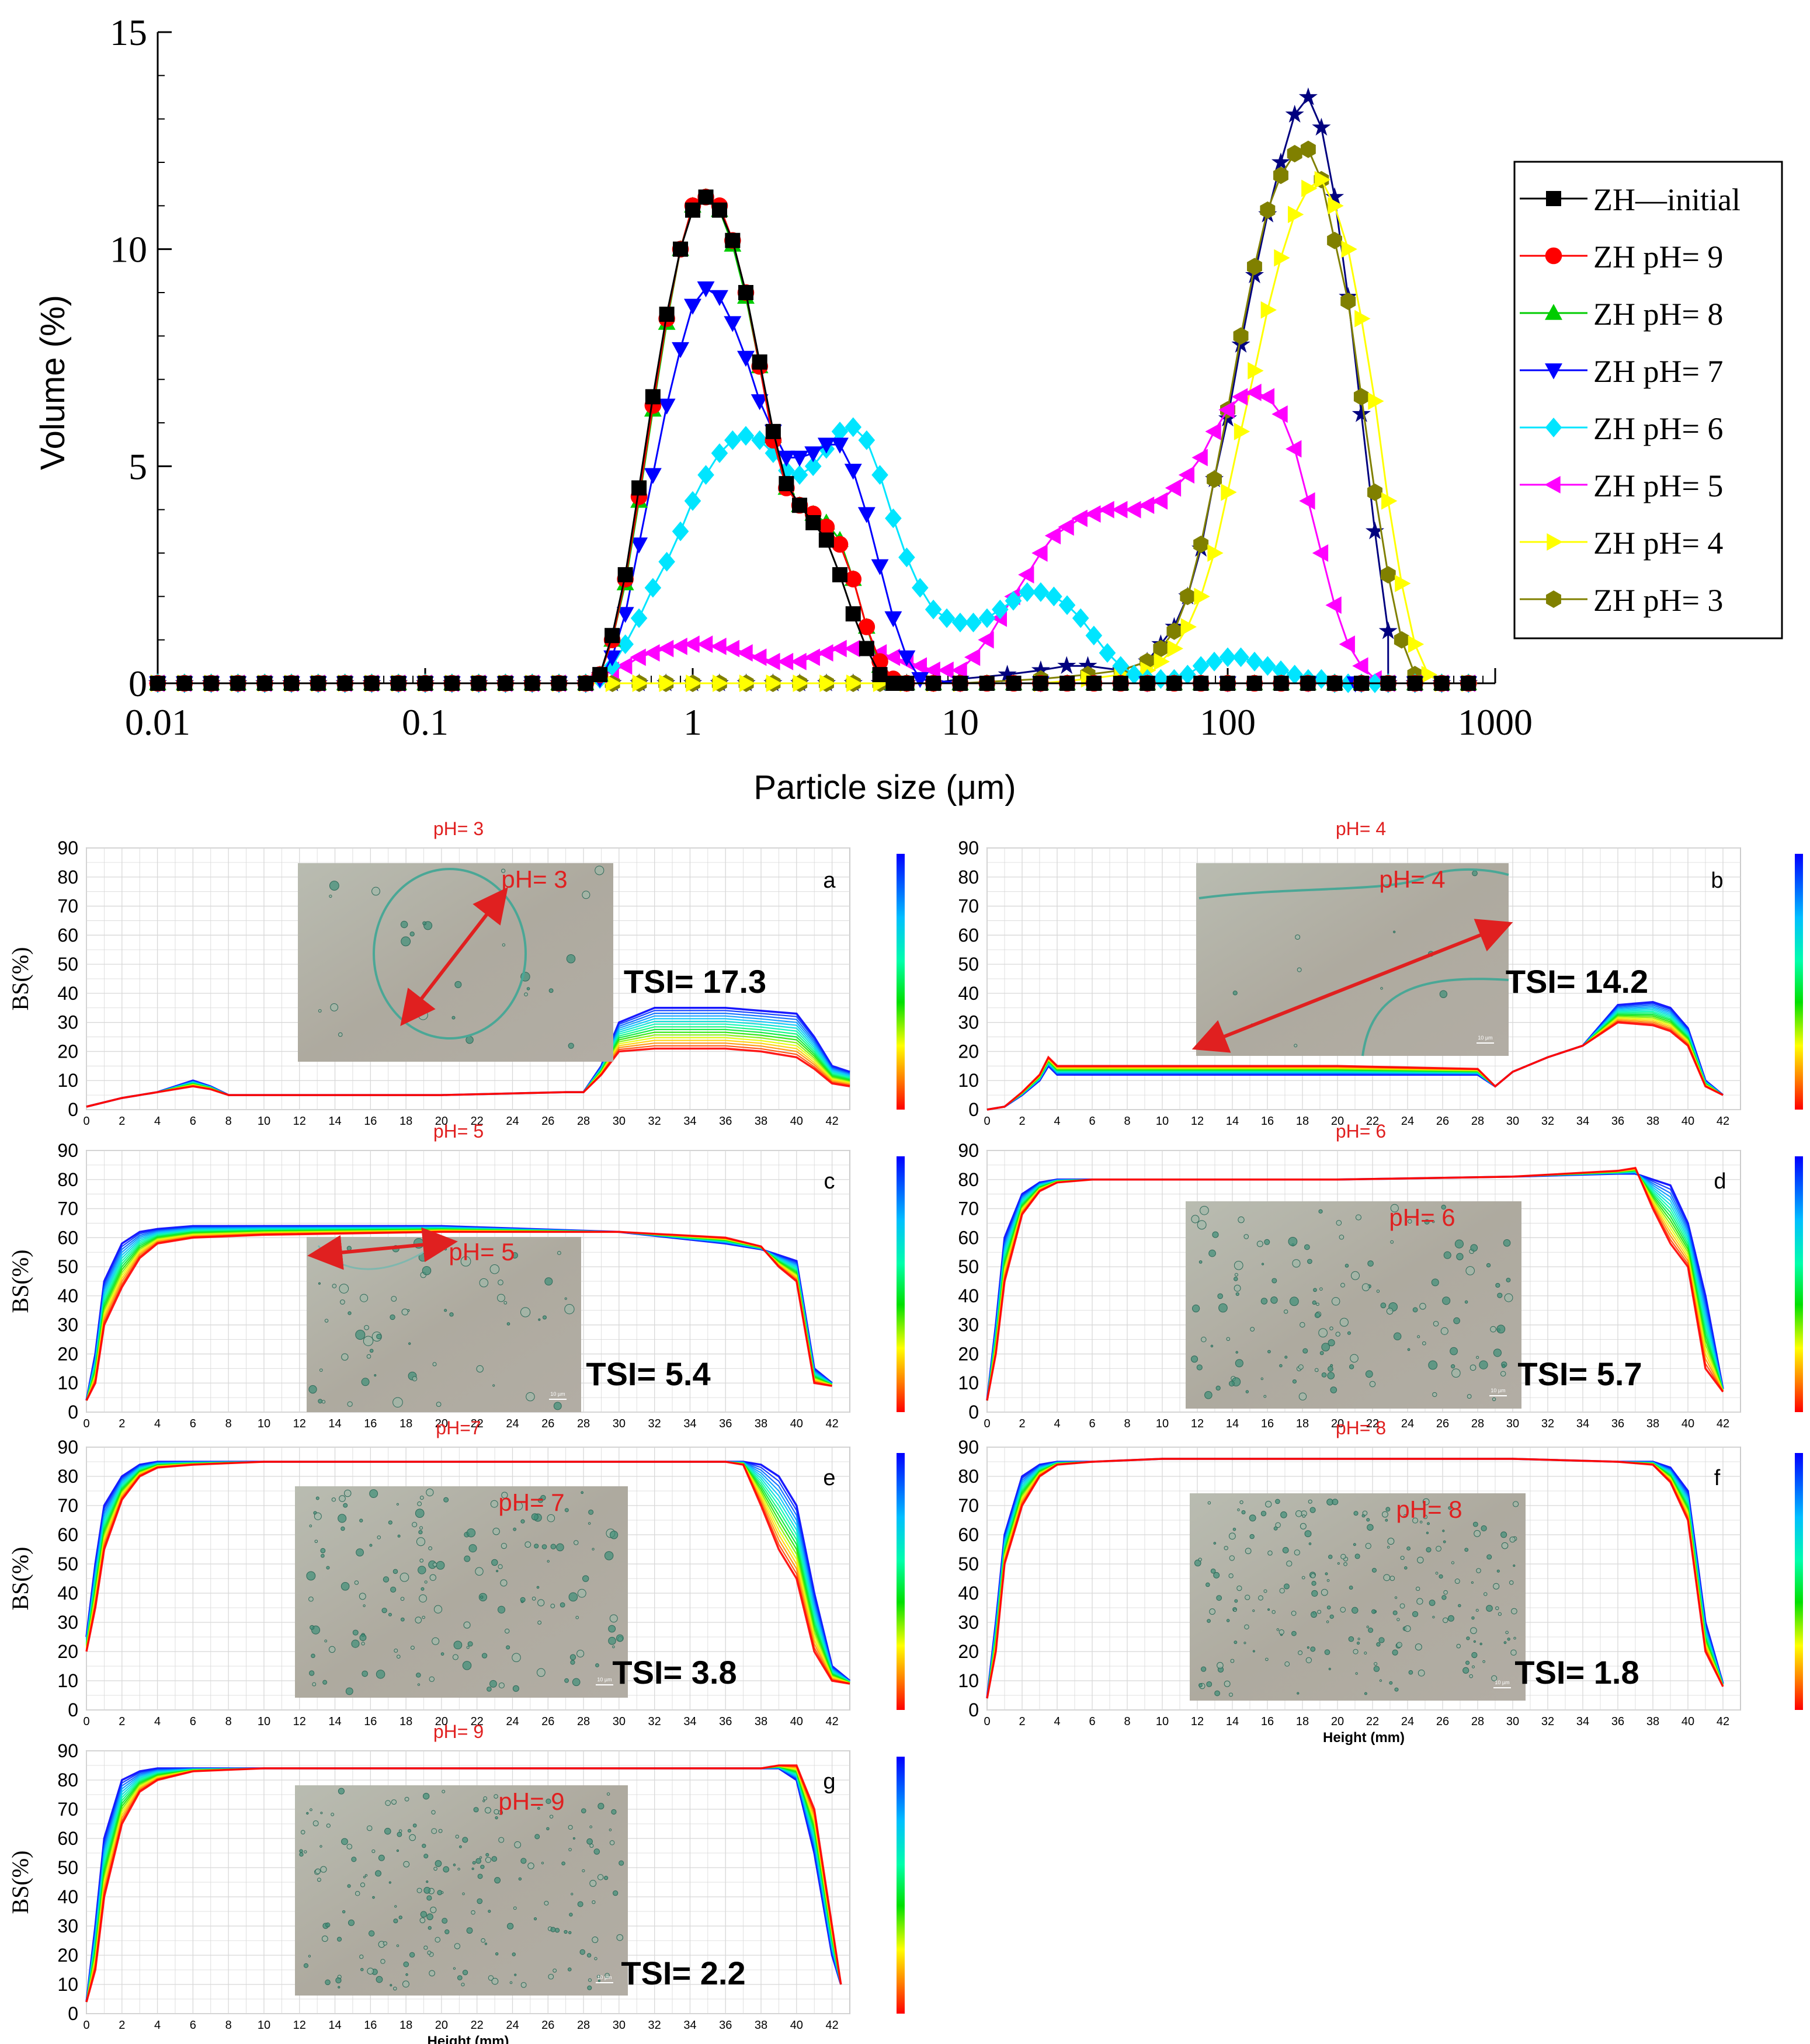 This screenshot has width=1810, height=2044. What do you see at coordinates (655, 2025) in the screenshot?
I see `panel-x-tick-label: 32` at bounding box center [655, 2025].